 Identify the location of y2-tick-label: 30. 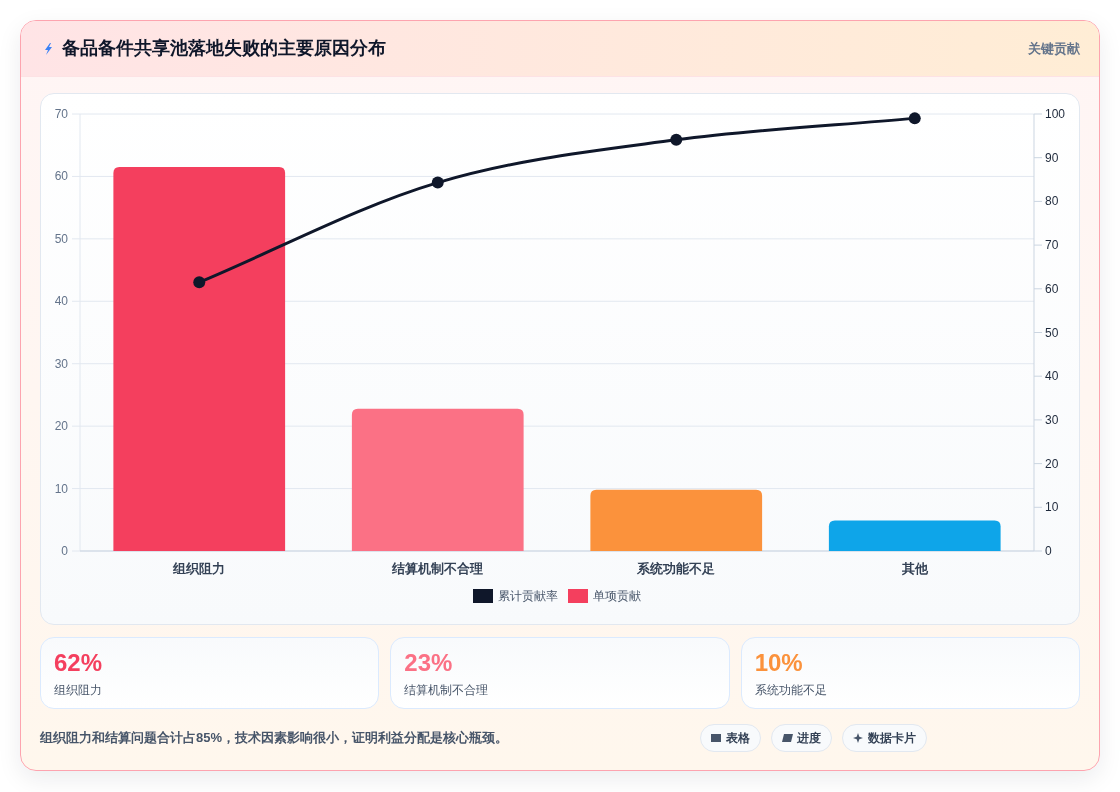
(1052, 419).